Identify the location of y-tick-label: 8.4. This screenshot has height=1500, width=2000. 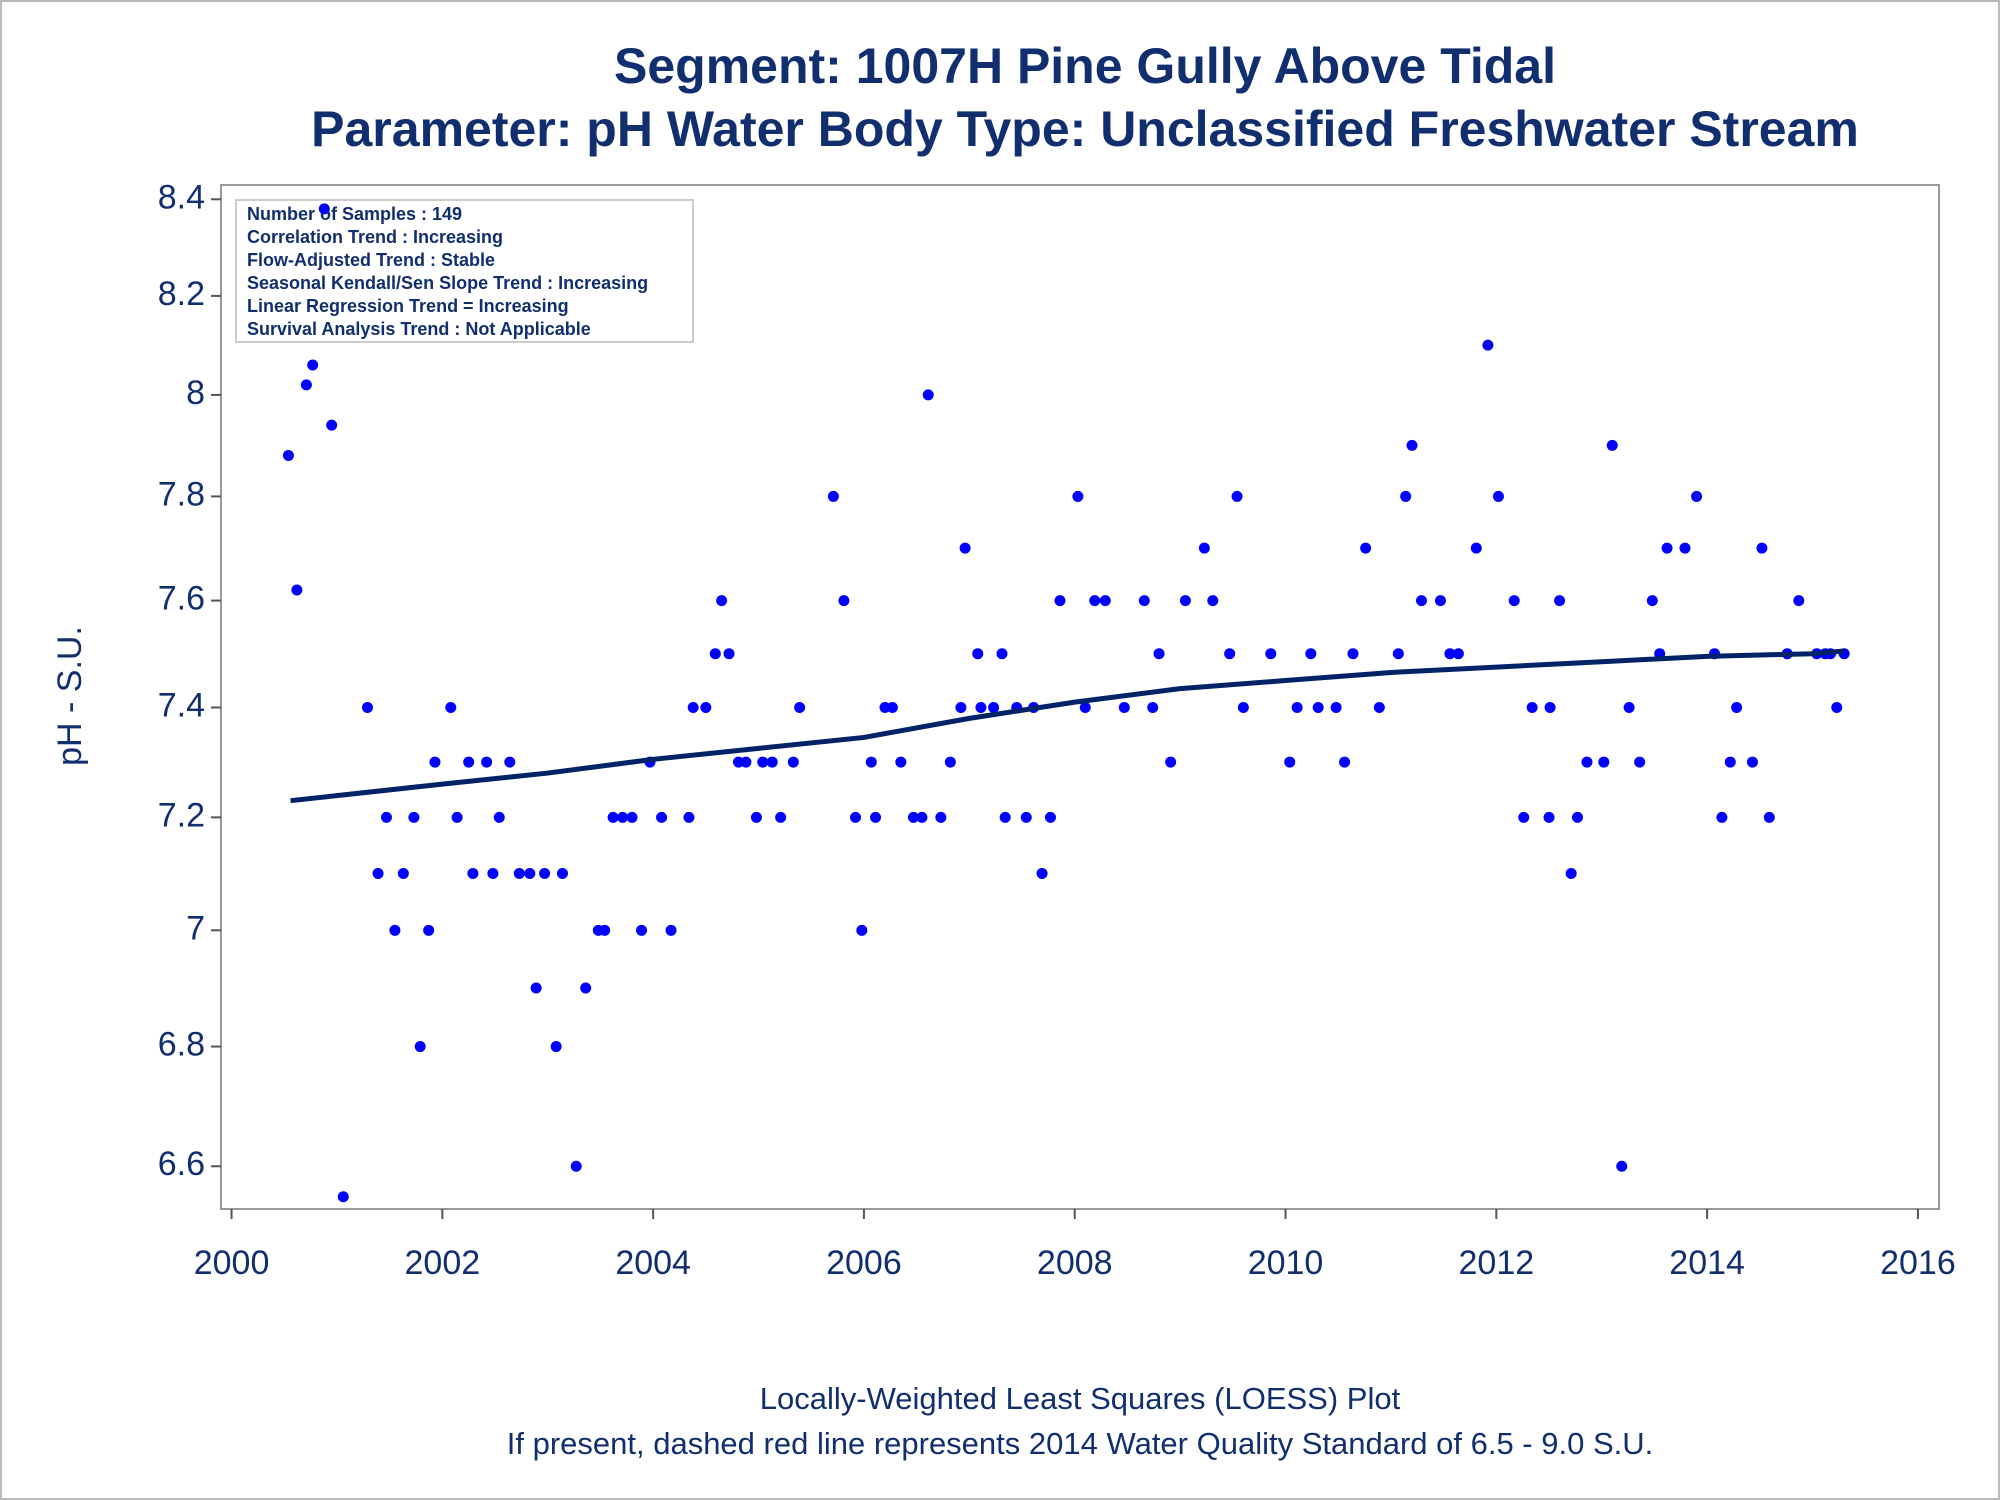
(181, 197).